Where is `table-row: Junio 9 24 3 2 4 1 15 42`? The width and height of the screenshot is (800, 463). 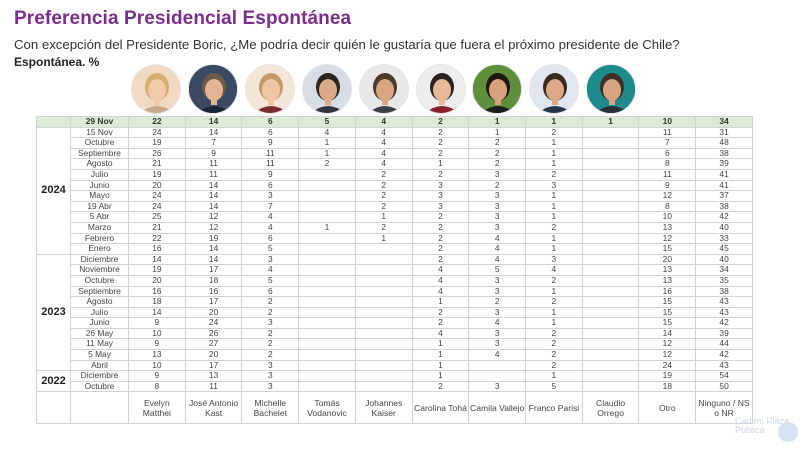
table-row: Junio 9 24 3 2 4 1 15 42 is located at coordinates (395, 323).